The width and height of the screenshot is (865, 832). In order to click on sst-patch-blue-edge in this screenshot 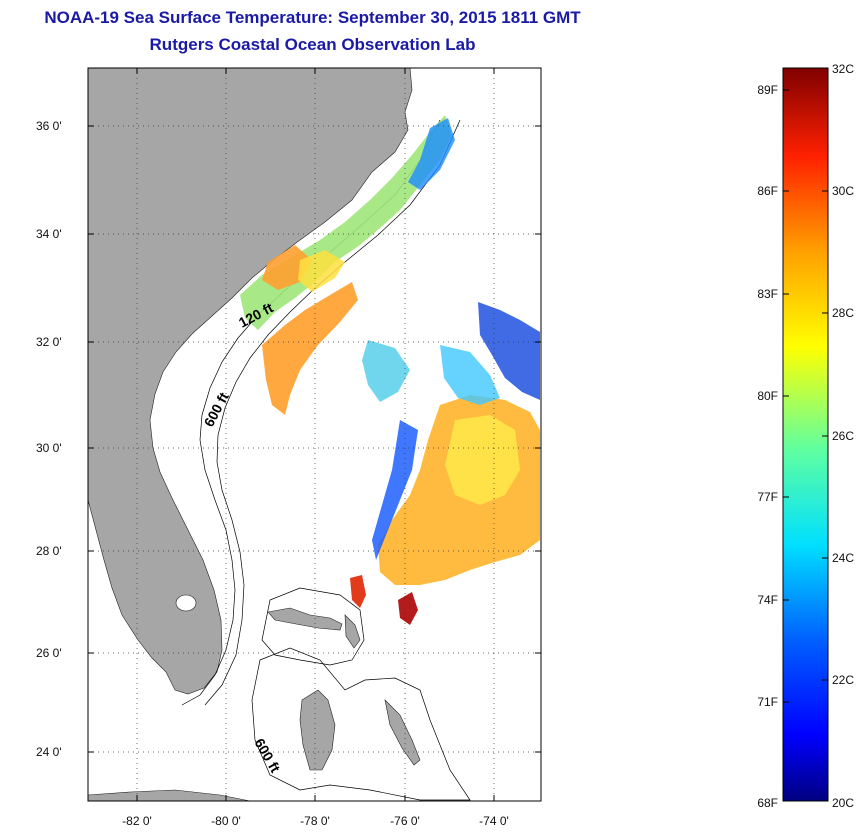, I will do `click(395, 490)`.